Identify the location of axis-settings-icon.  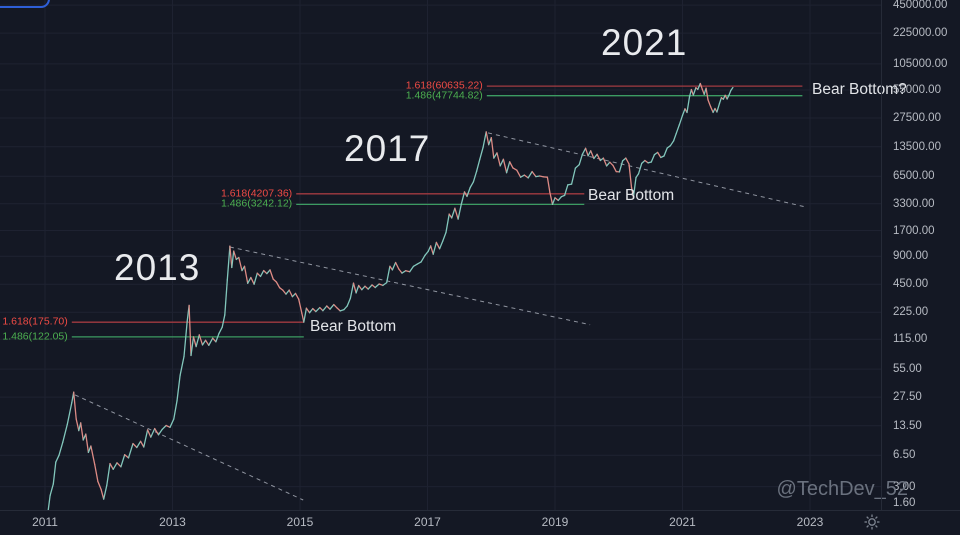
(872, 522).